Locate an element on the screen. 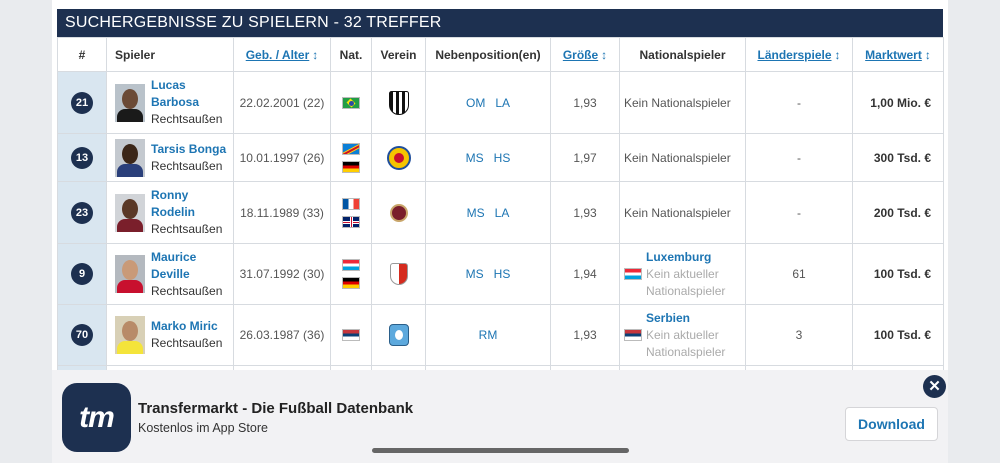 This screenshot has width=1000, height=463. birth-cell: 22.02.2001 (22) is located at coordinates (282, 102).